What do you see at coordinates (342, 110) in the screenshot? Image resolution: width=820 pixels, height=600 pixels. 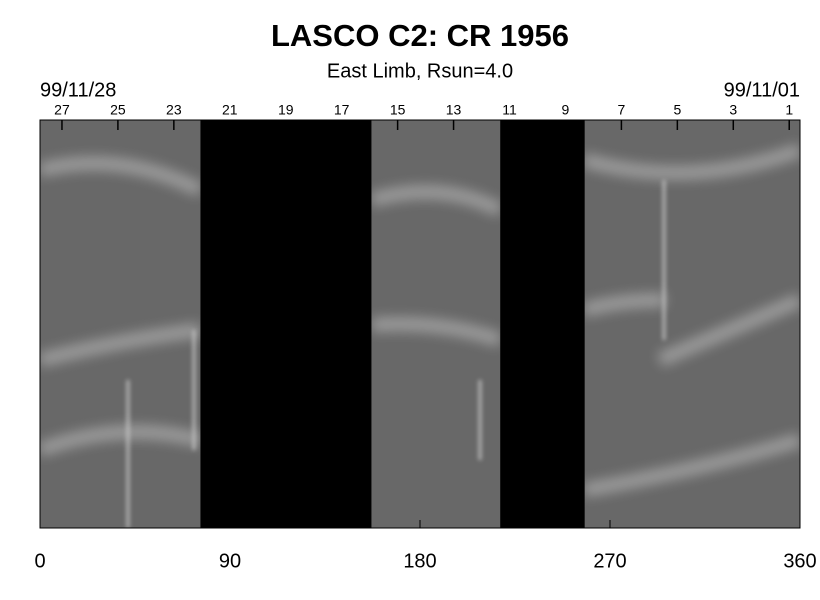 I see `top-tick-label: 17` at bounding box center [342, 110].